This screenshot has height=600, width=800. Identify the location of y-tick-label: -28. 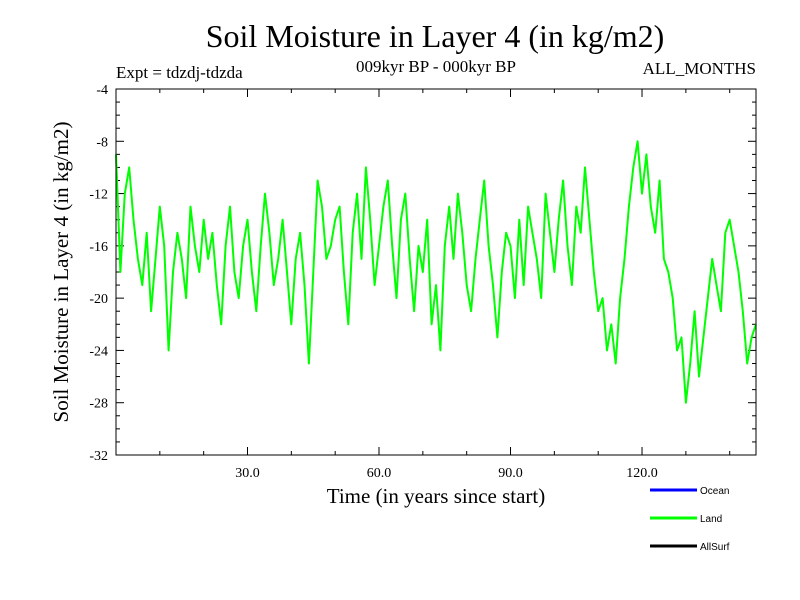
(98, 404).